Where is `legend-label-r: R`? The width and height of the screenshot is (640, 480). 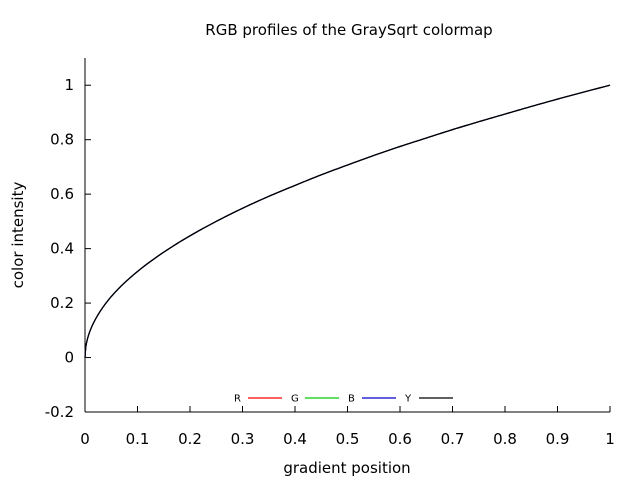
legend-label-r: R is located at coordinates (237, 399).